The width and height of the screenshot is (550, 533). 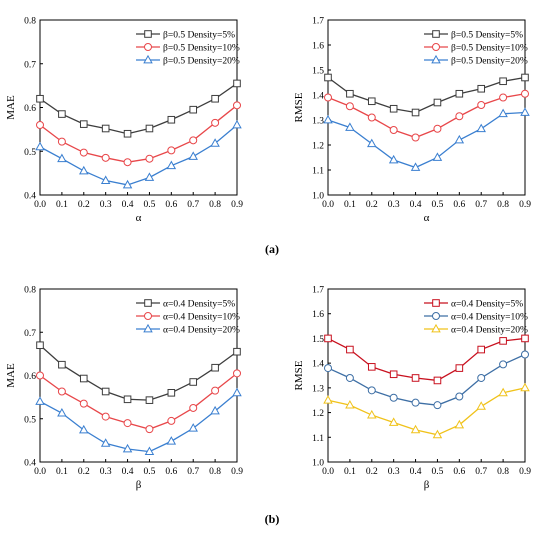 I want to click on x-tick-label: 0.8, so click(x=503, y=205).